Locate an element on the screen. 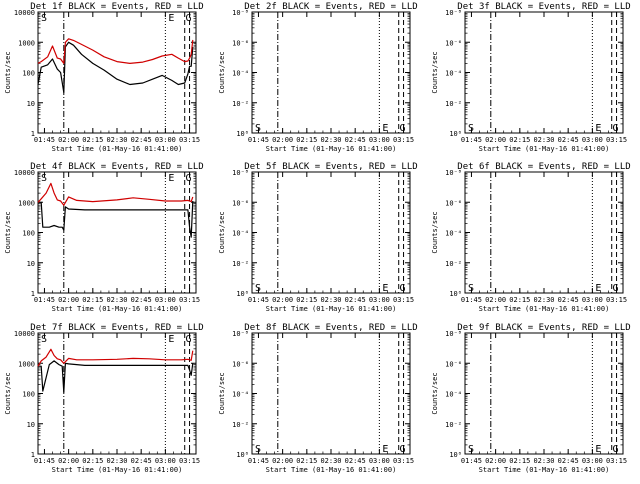 Image resolution: width=640 pixels, height=484 pixels. panel-title: Det 4f BLACK = Events, RED = LLD is located at coordinates (116, 167).